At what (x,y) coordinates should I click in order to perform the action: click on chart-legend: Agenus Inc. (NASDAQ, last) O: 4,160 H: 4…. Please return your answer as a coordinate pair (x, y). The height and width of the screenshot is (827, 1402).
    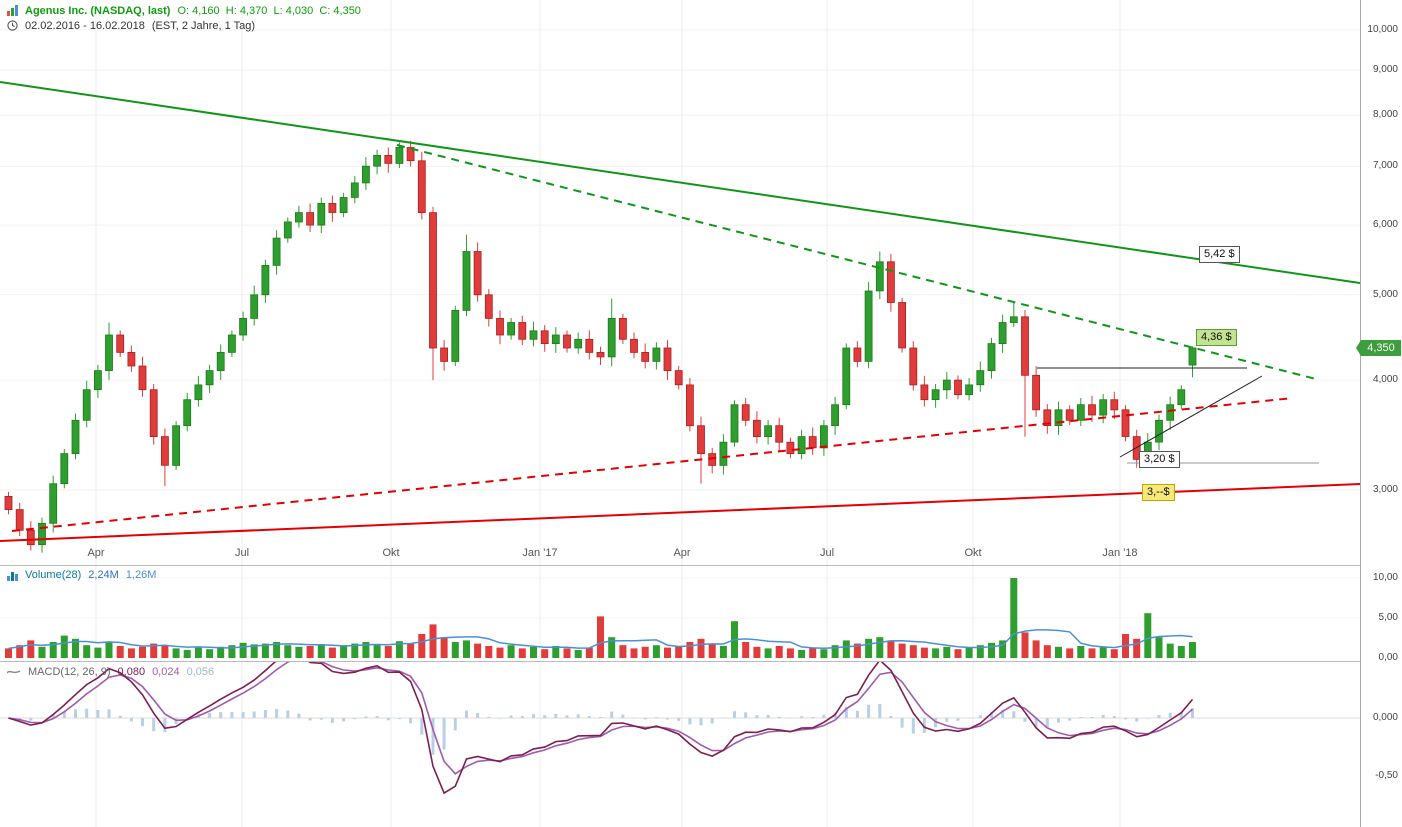
    Looking at the image, I should click on (184, 18).